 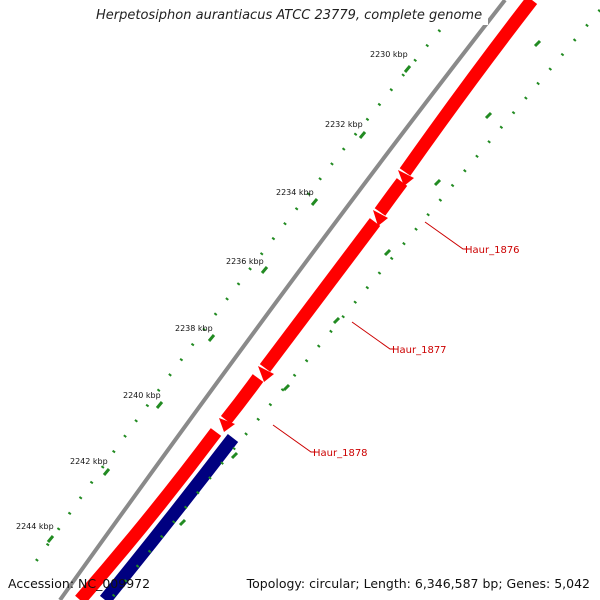 I want to click on reverse-gene-track, so click(x=169, y=517).